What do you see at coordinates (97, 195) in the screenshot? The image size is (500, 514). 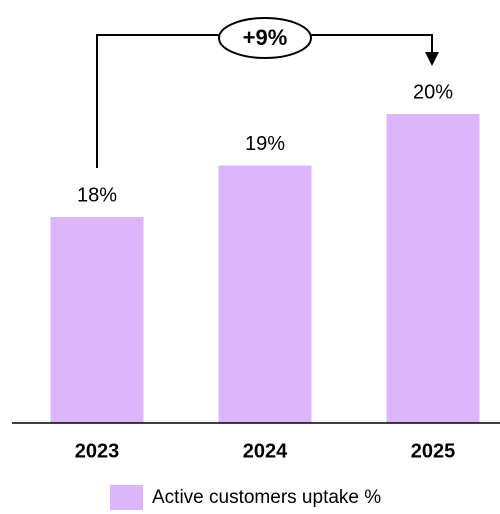 I see `value-label: 18%` at bounding box center [97, 195].